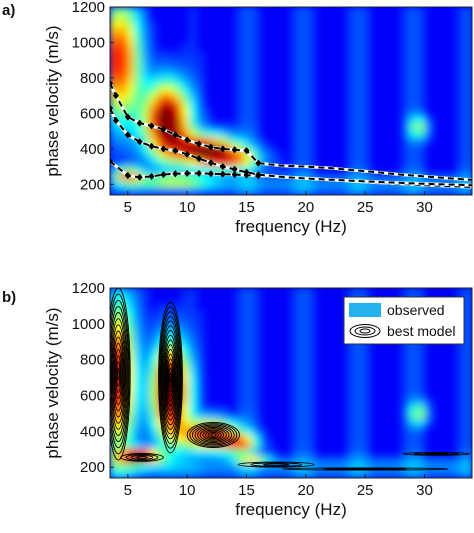  Describe the element at coordinates (92, 78) in the screenshot. I see `y-tick-label: 800` at that location.